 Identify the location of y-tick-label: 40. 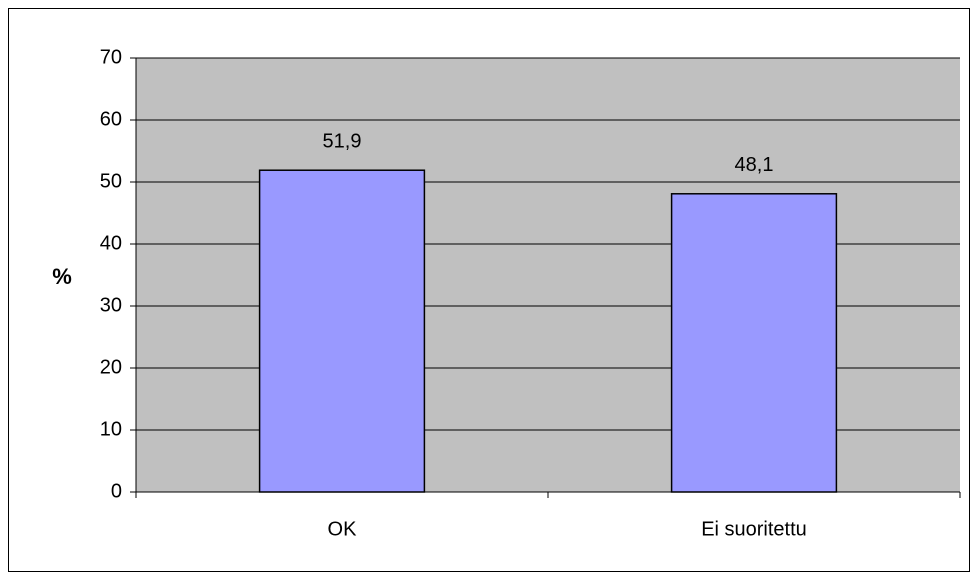
(111, 243).